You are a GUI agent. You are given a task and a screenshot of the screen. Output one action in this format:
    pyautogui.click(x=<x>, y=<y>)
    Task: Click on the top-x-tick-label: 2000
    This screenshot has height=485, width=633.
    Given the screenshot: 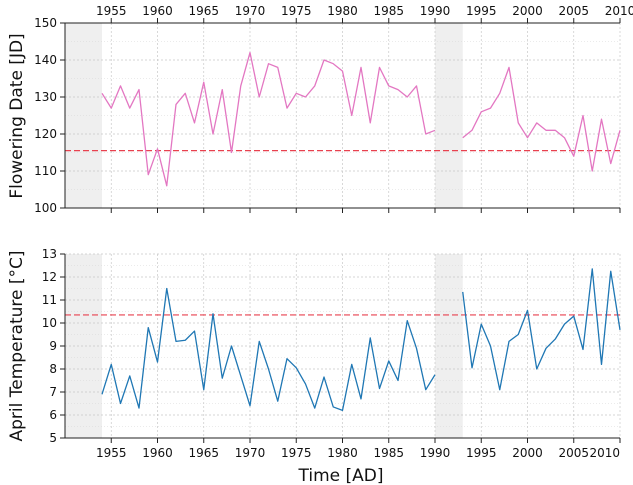 What is the action you would take?
    pyautogui.click(x=527, y=11)
    